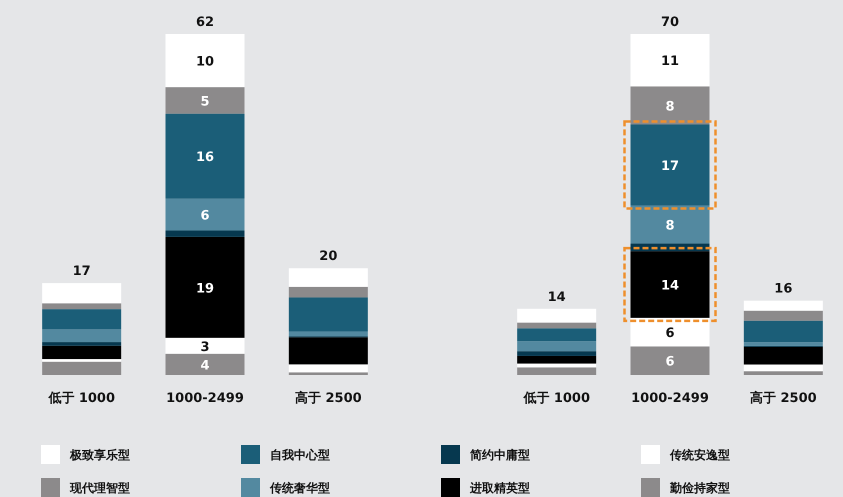  I want to click on data-label: 16, so click(205, 158).